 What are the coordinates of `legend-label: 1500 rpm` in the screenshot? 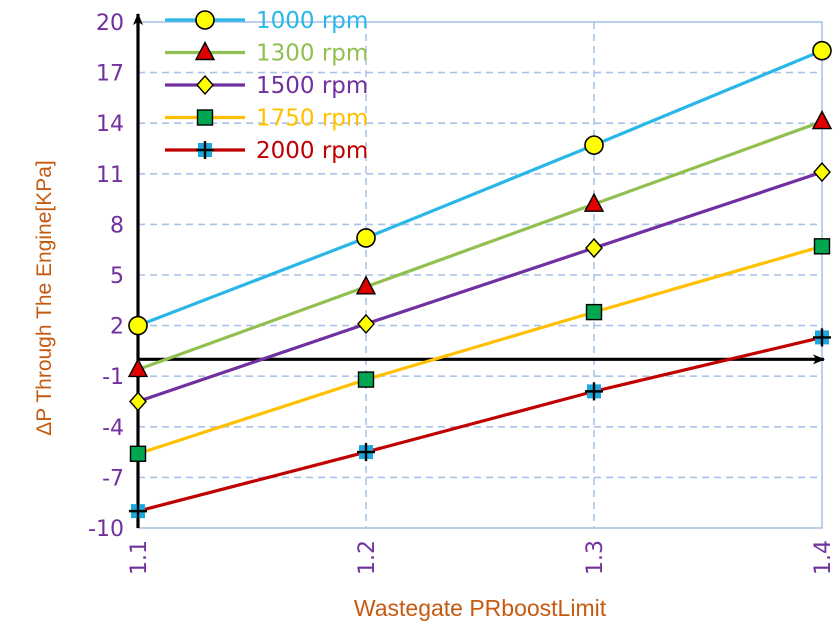 It's located at (312, 86).